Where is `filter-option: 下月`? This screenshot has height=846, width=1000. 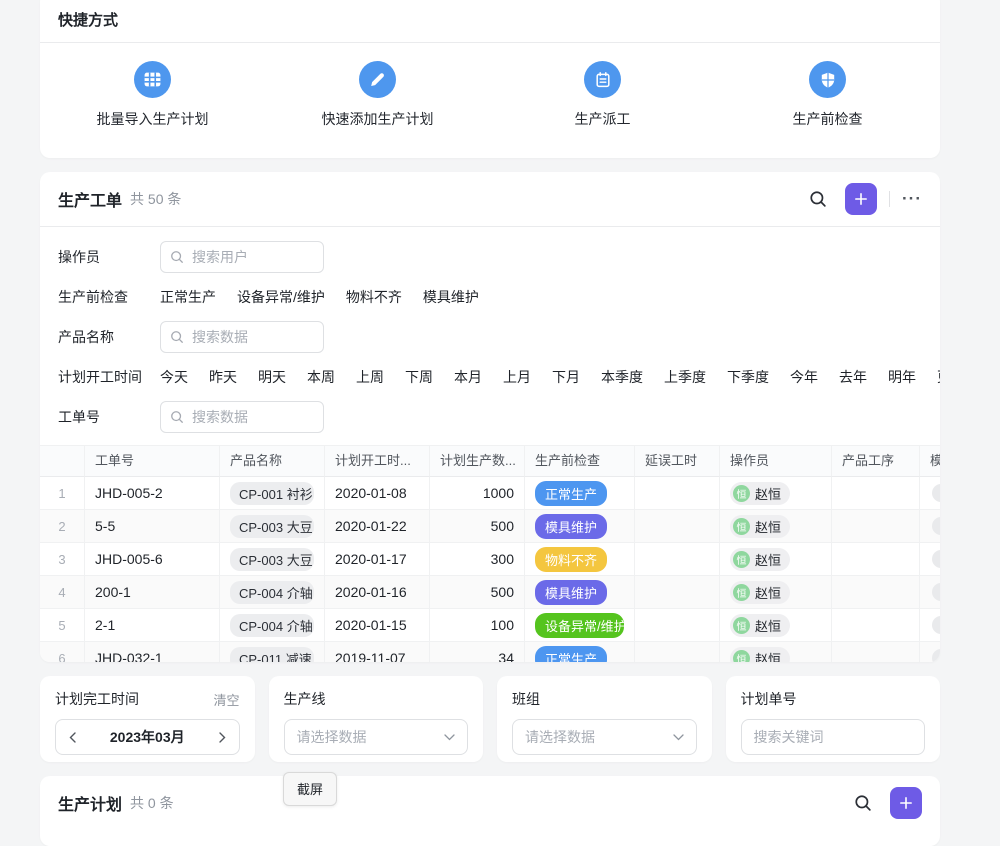
filter-option: 下月 is located at coordinates (566, 377).